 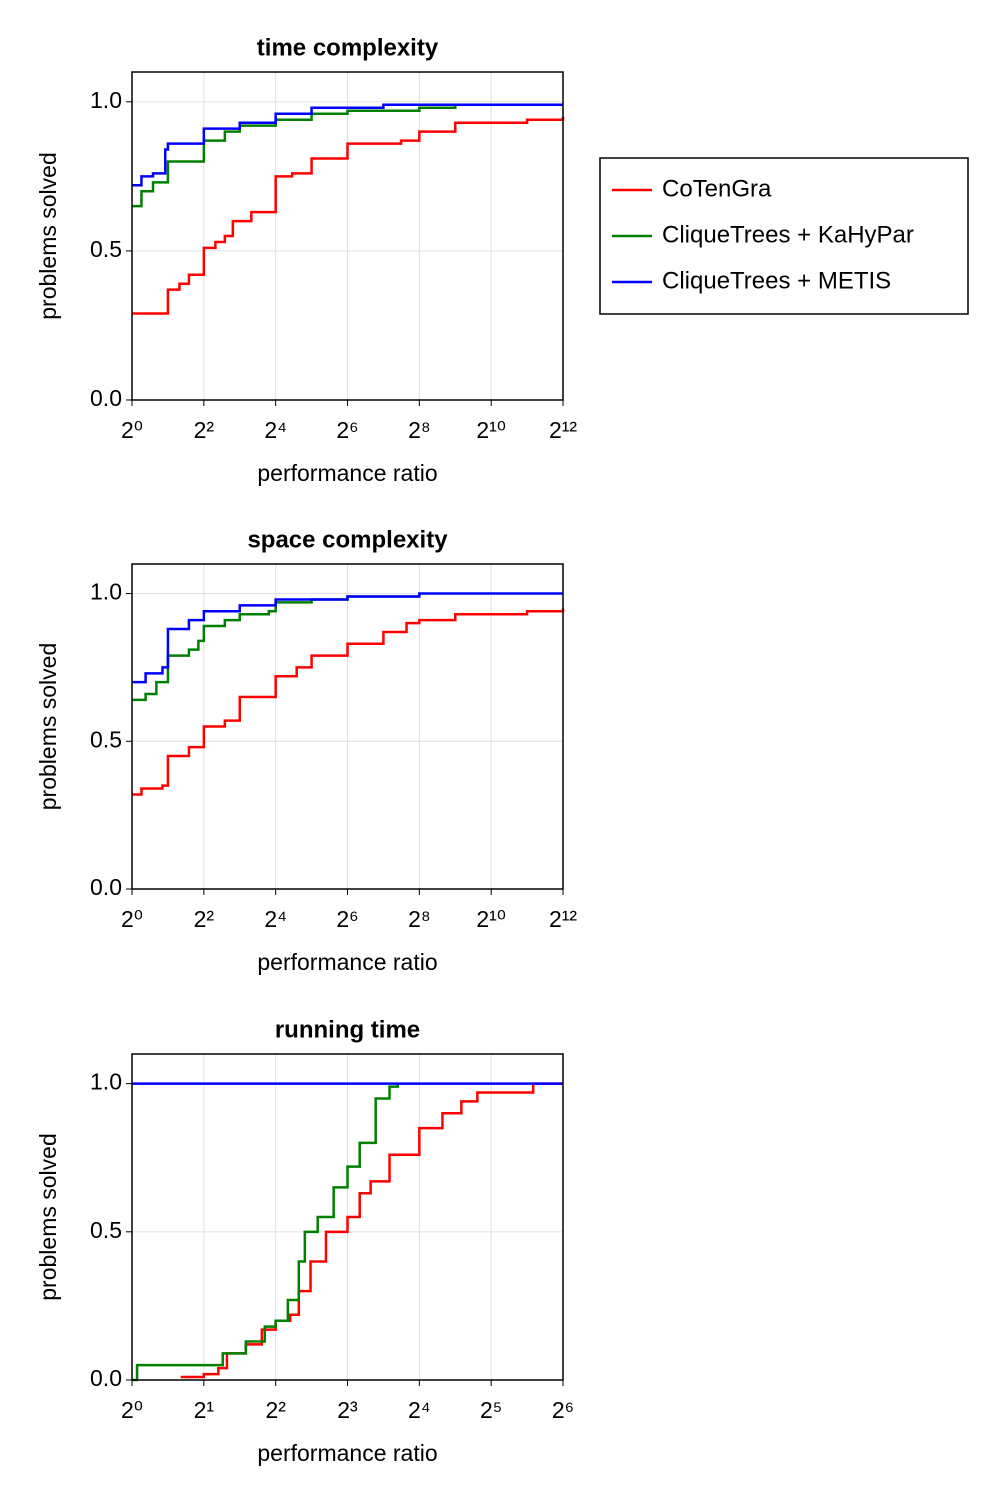 What do you see at coordinates (491, 1410) in the screenshot?
I see `x-tick-label: 2⁵` at bounding box center [491, 1410].